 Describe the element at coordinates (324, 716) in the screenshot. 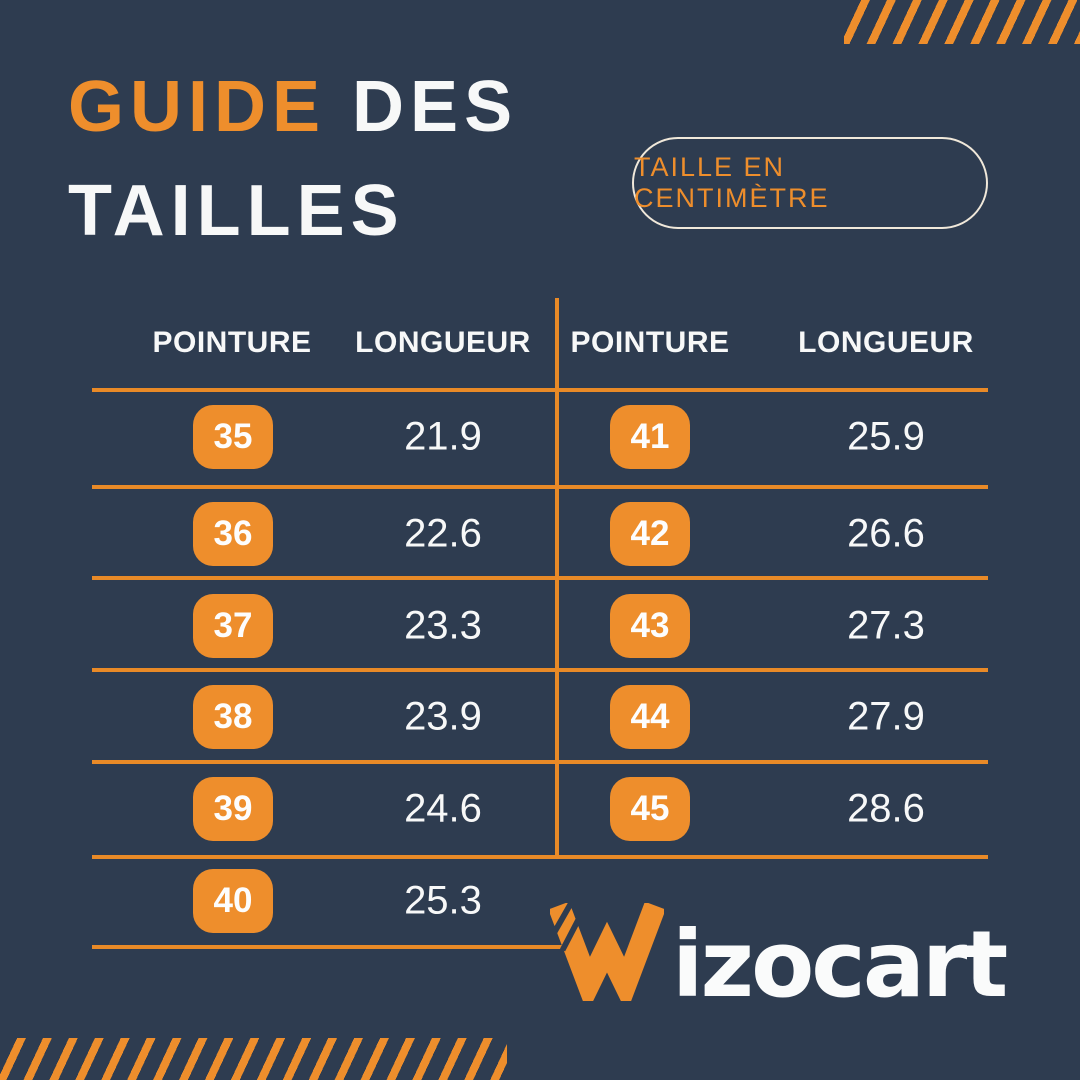

I see `table-row: 38 23.9` at that location.